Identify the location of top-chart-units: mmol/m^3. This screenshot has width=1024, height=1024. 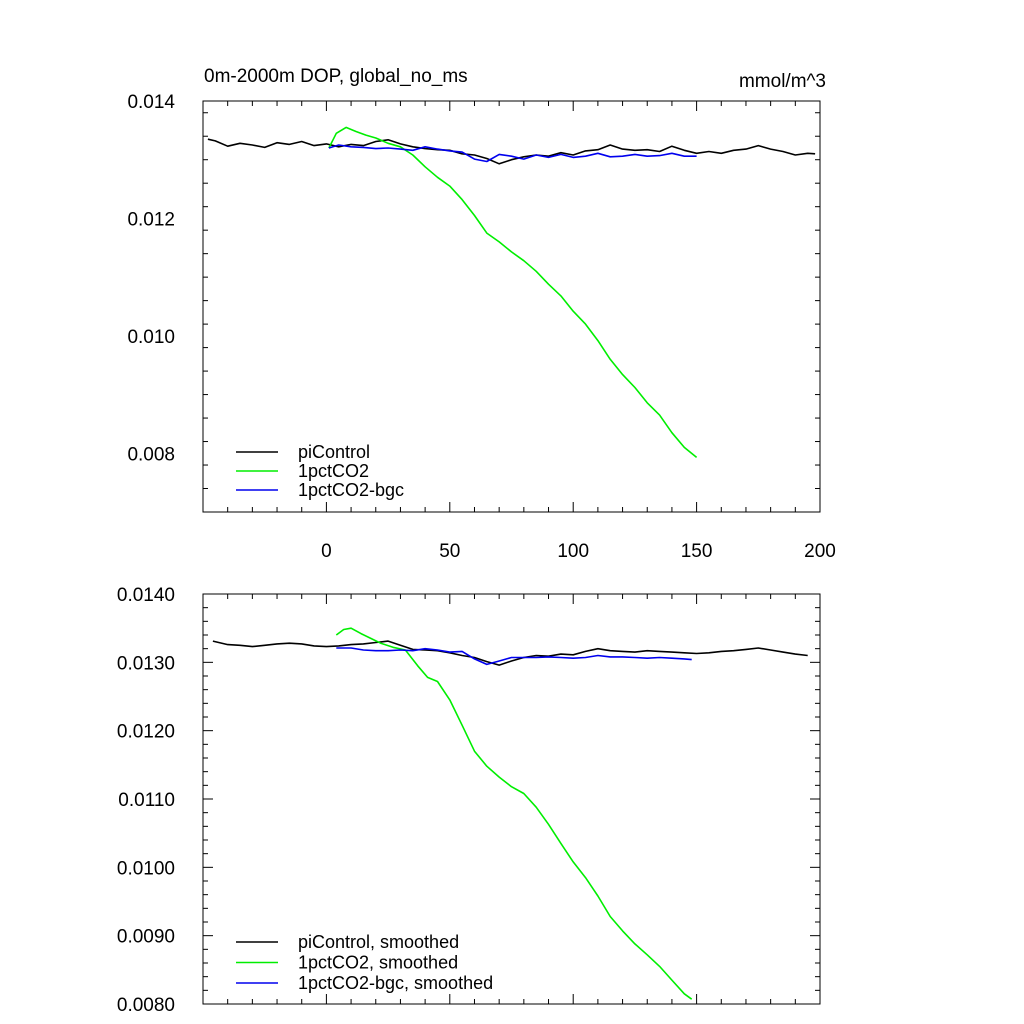
(782, 81).